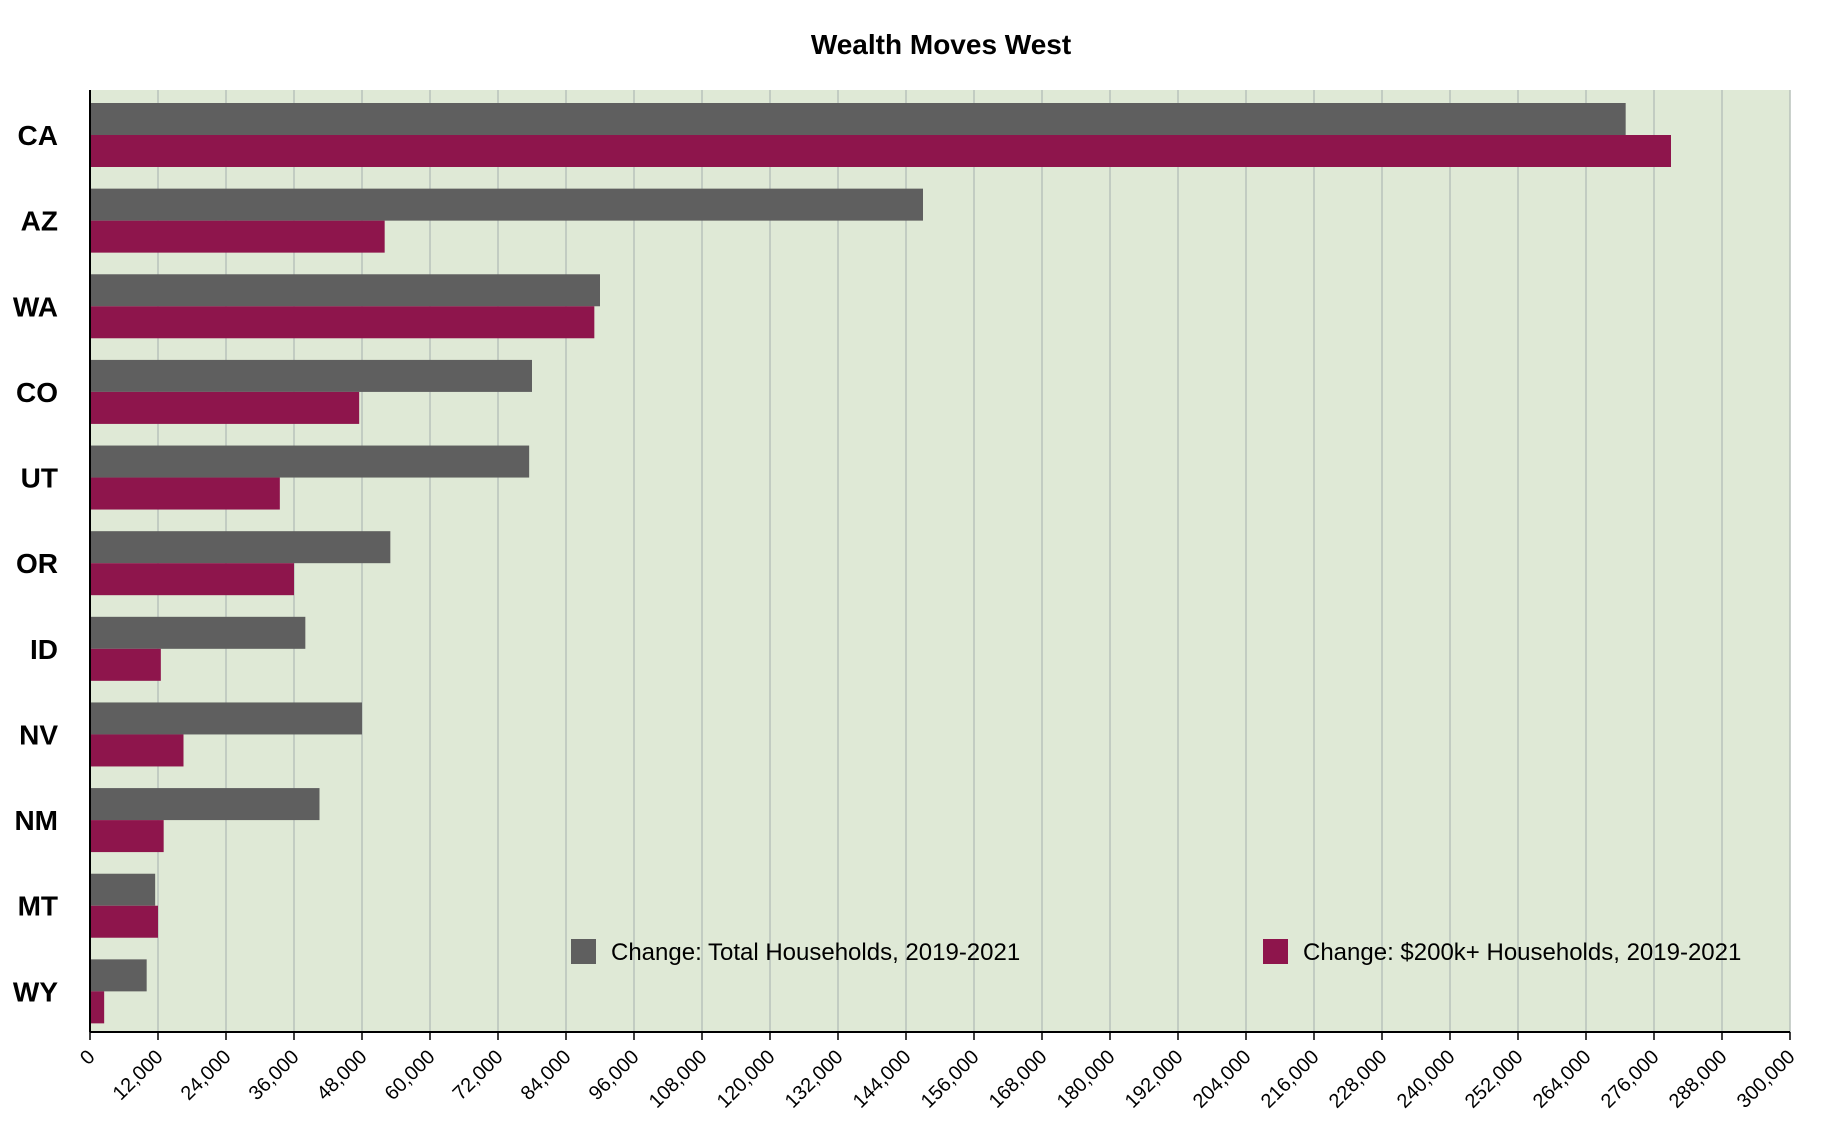 Image resolution: width=1832 pixels, height=1139 pixels. What do you see at coordinates (1522, 952) in the screenshot?
I see `legend-label-series-2: Change: $200k+ Households, 2019-2021` at bounding box center [1522, 952].